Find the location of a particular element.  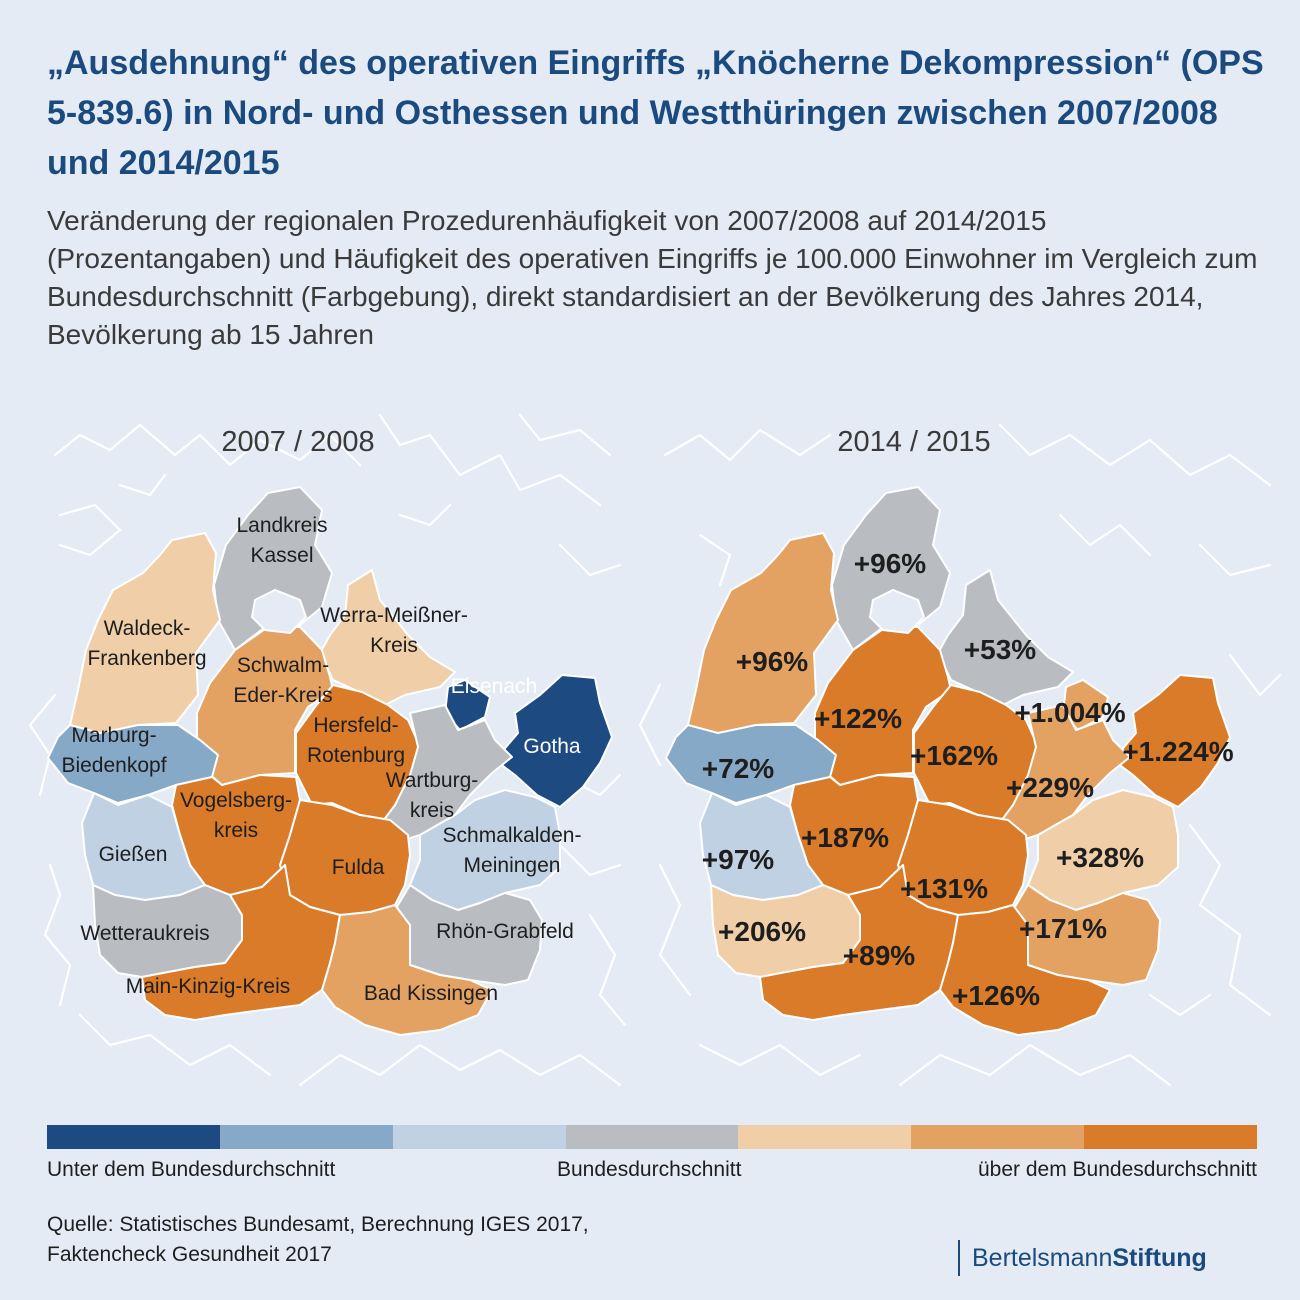

region-label-wartburgkreis: Wartburg-kreis is located at coordinates (432, 795).